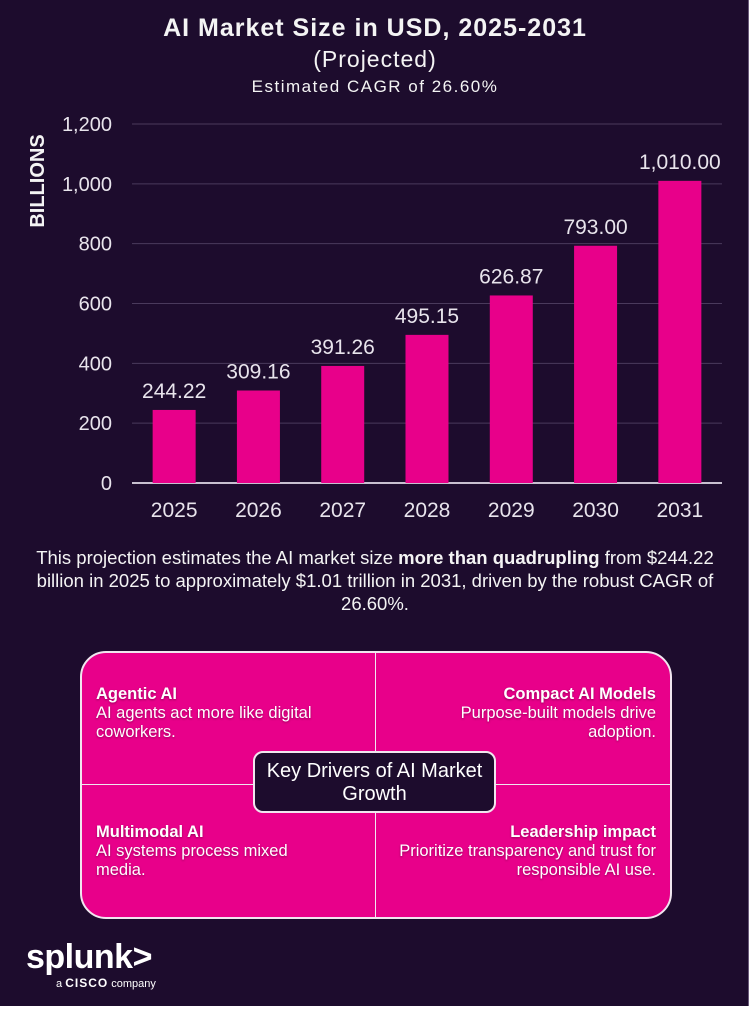 Image resolution: width=750 pixels, height=1010 pixels. Describe the element at coordinates (106, 484) in the screenshot. I see `y-tick-label: 0` at that location.